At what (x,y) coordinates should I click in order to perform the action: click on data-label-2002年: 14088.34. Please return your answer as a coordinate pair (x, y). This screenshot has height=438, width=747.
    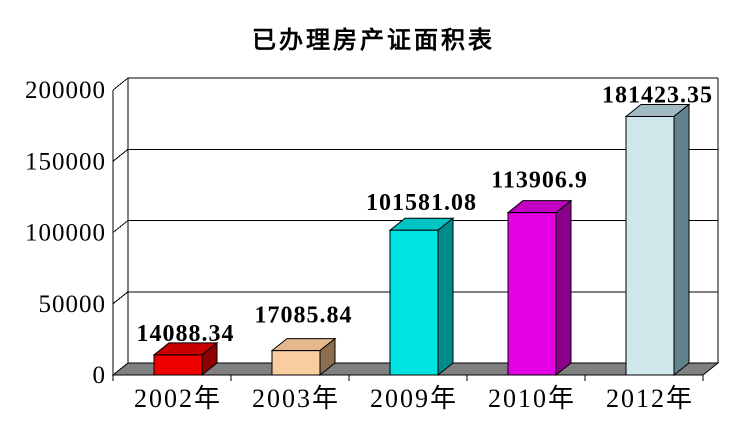
    Looking at the image, I should click on (186, 334).